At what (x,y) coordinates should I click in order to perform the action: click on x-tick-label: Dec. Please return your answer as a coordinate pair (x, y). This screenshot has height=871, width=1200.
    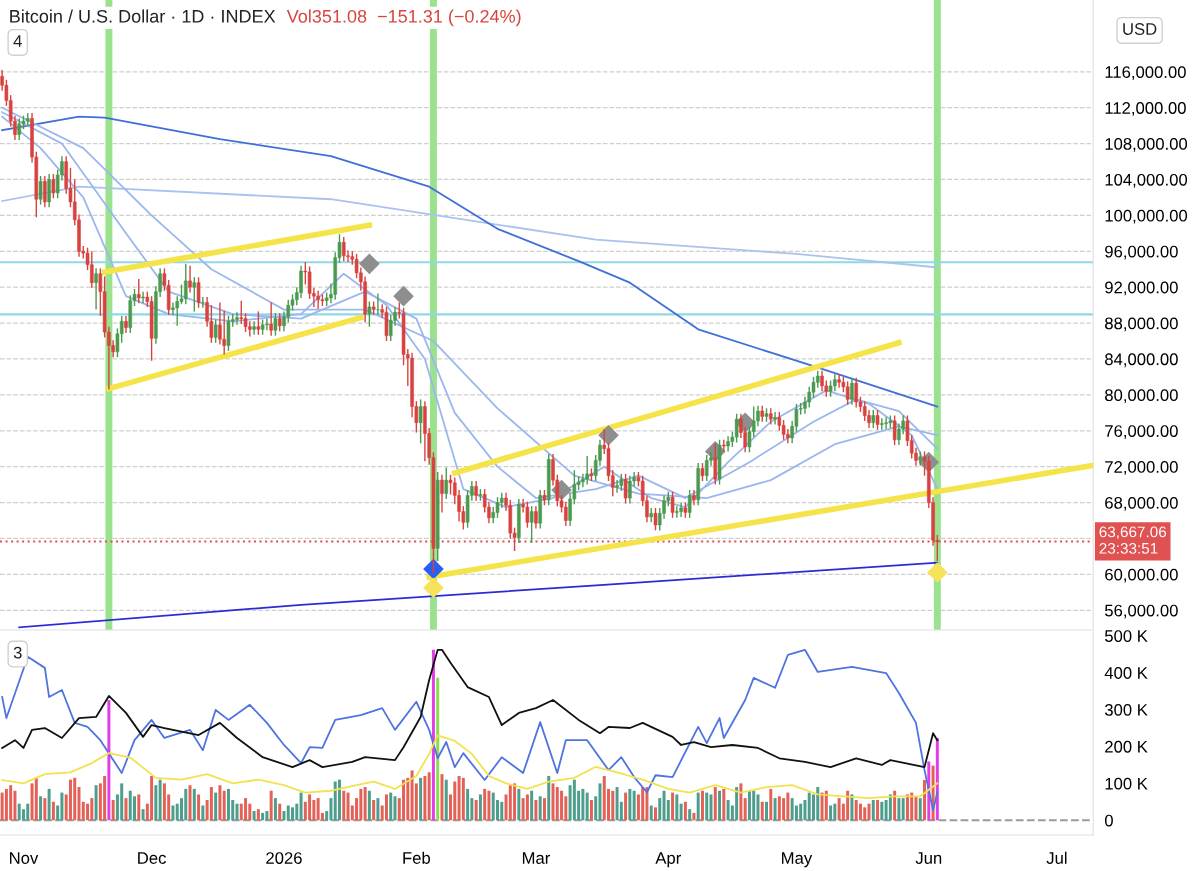
    Looking at the image, I should click on (152, 858).